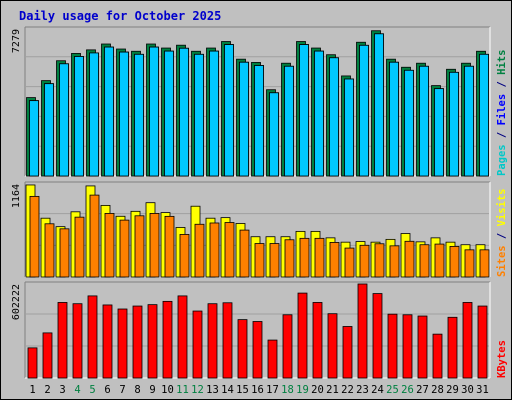 Image resolution: width=512 pixels, height=400 pixels. What do you see at coordinates (287, 390) in the screenshot?
I see `x-tick-day-18: 18` at bounding box center [287, 390].